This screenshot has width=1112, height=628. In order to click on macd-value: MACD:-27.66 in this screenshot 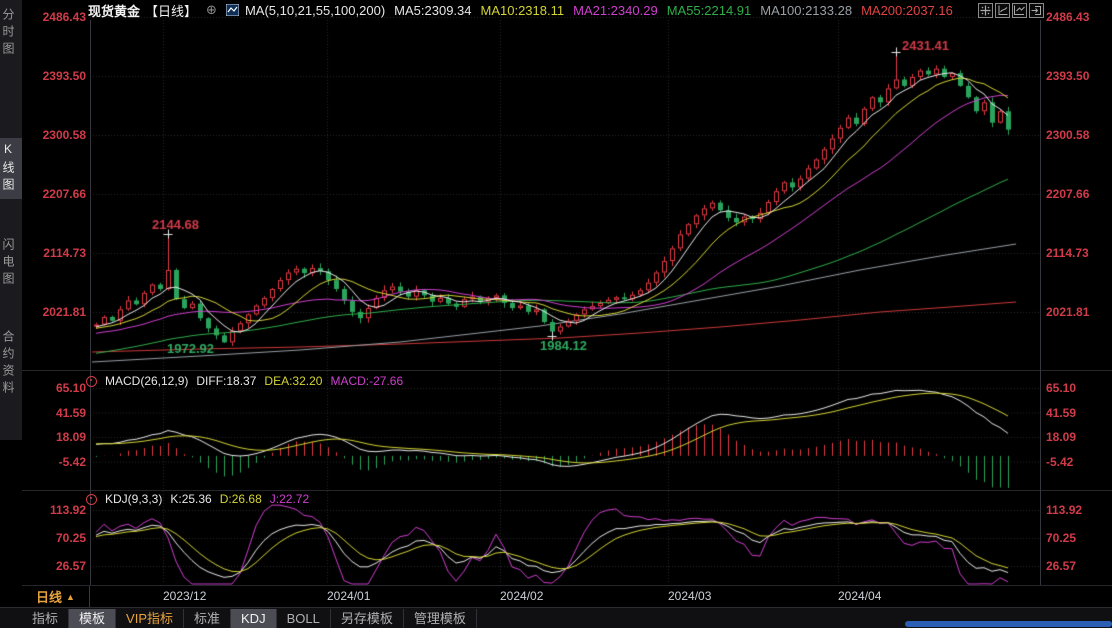, I will do `click(367, 381)`.